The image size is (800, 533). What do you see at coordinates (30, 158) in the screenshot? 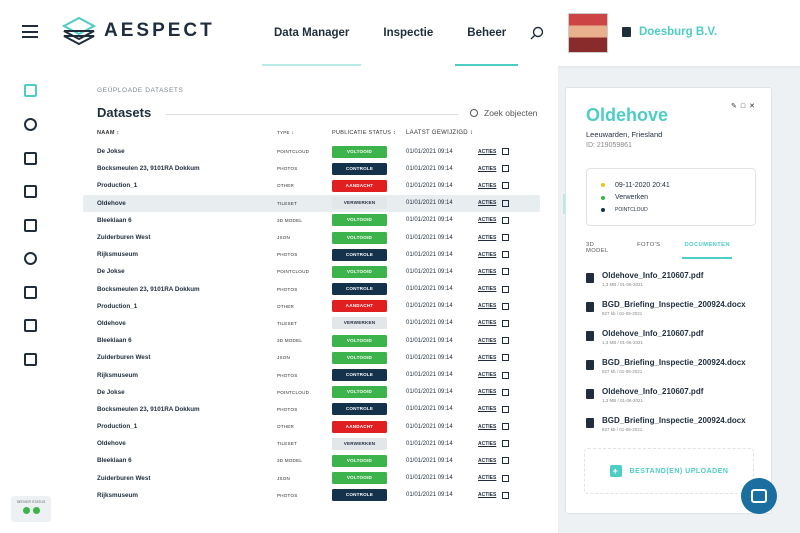
I see `building-icon` at bounding box center [30, 158].